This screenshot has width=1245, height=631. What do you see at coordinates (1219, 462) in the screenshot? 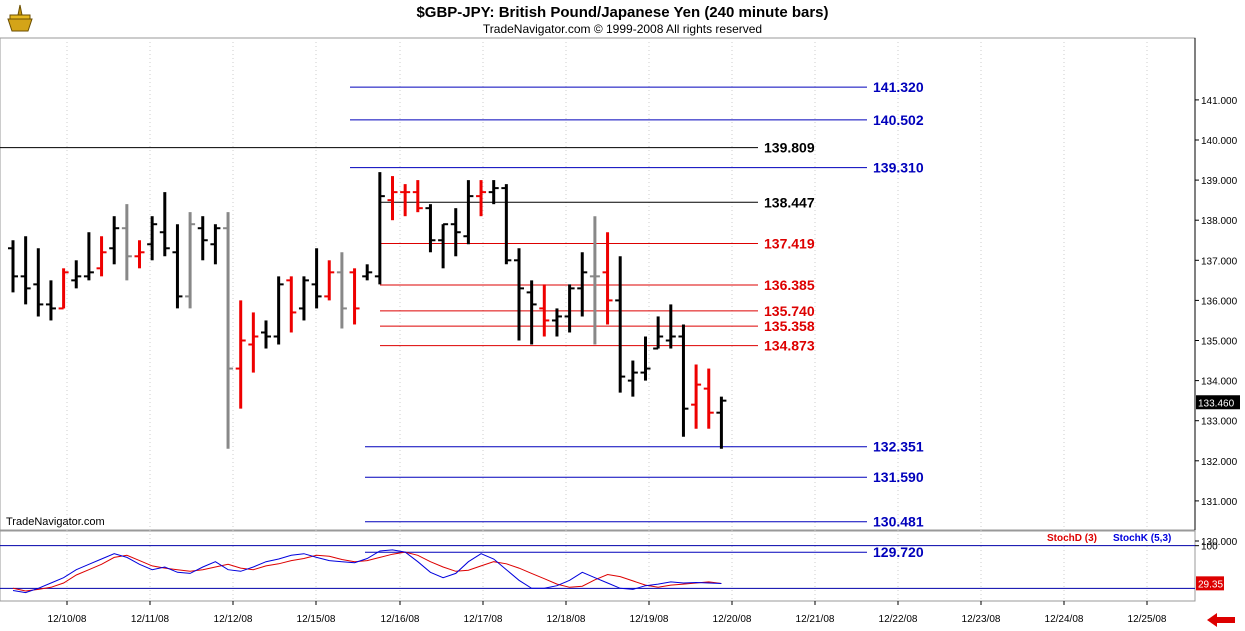
I see `y-tick-label: 132.000` at bounding box center [1219, 462].